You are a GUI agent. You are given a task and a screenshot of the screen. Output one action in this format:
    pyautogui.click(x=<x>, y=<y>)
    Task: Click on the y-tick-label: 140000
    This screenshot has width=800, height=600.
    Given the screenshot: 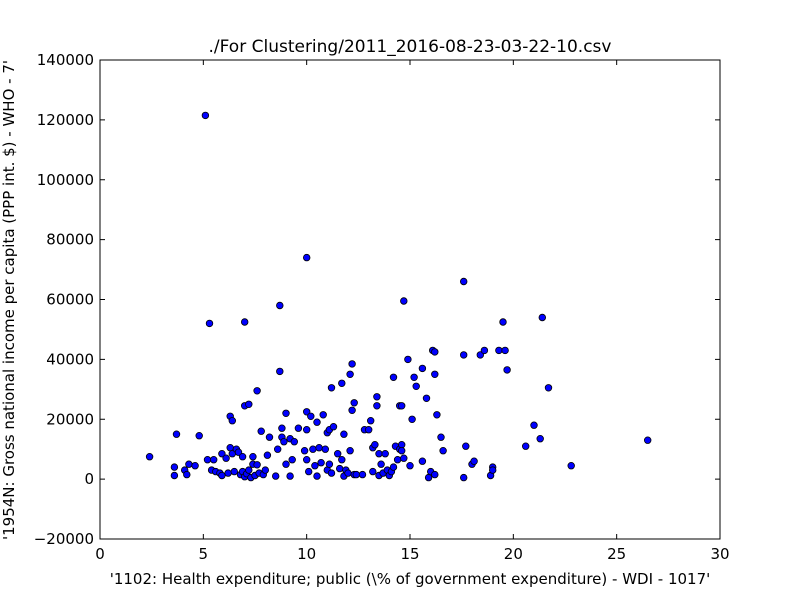 What is the action you would take?
    pyautogui.click(x=65, y=60)
    